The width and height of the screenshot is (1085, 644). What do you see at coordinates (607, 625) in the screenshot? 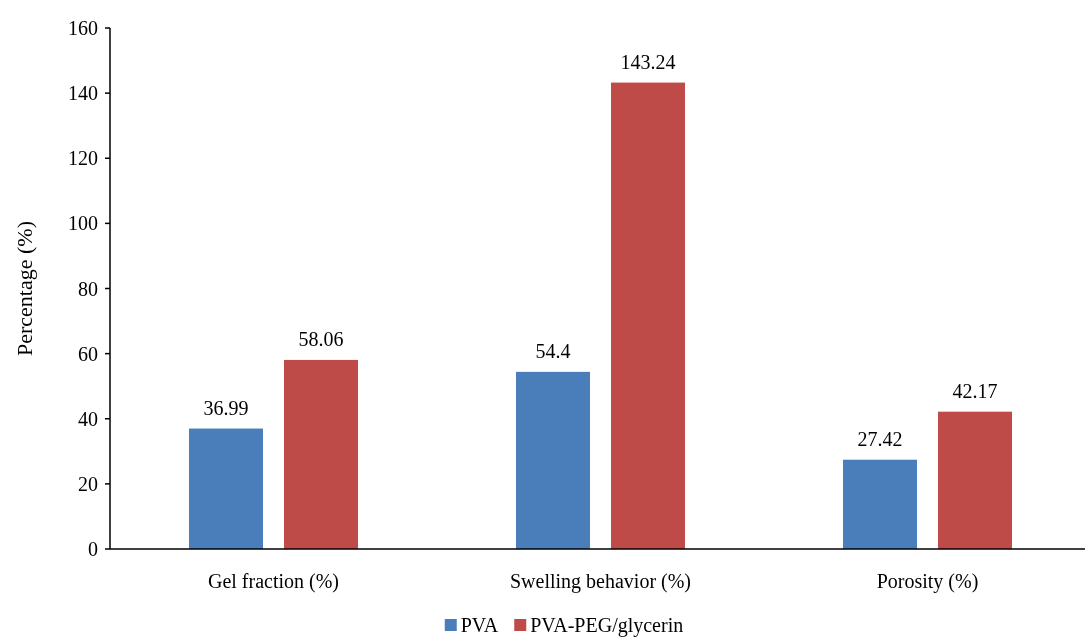
I see `legend-label: PVA-PEG/glycerin` at bounding box center [607, 625].